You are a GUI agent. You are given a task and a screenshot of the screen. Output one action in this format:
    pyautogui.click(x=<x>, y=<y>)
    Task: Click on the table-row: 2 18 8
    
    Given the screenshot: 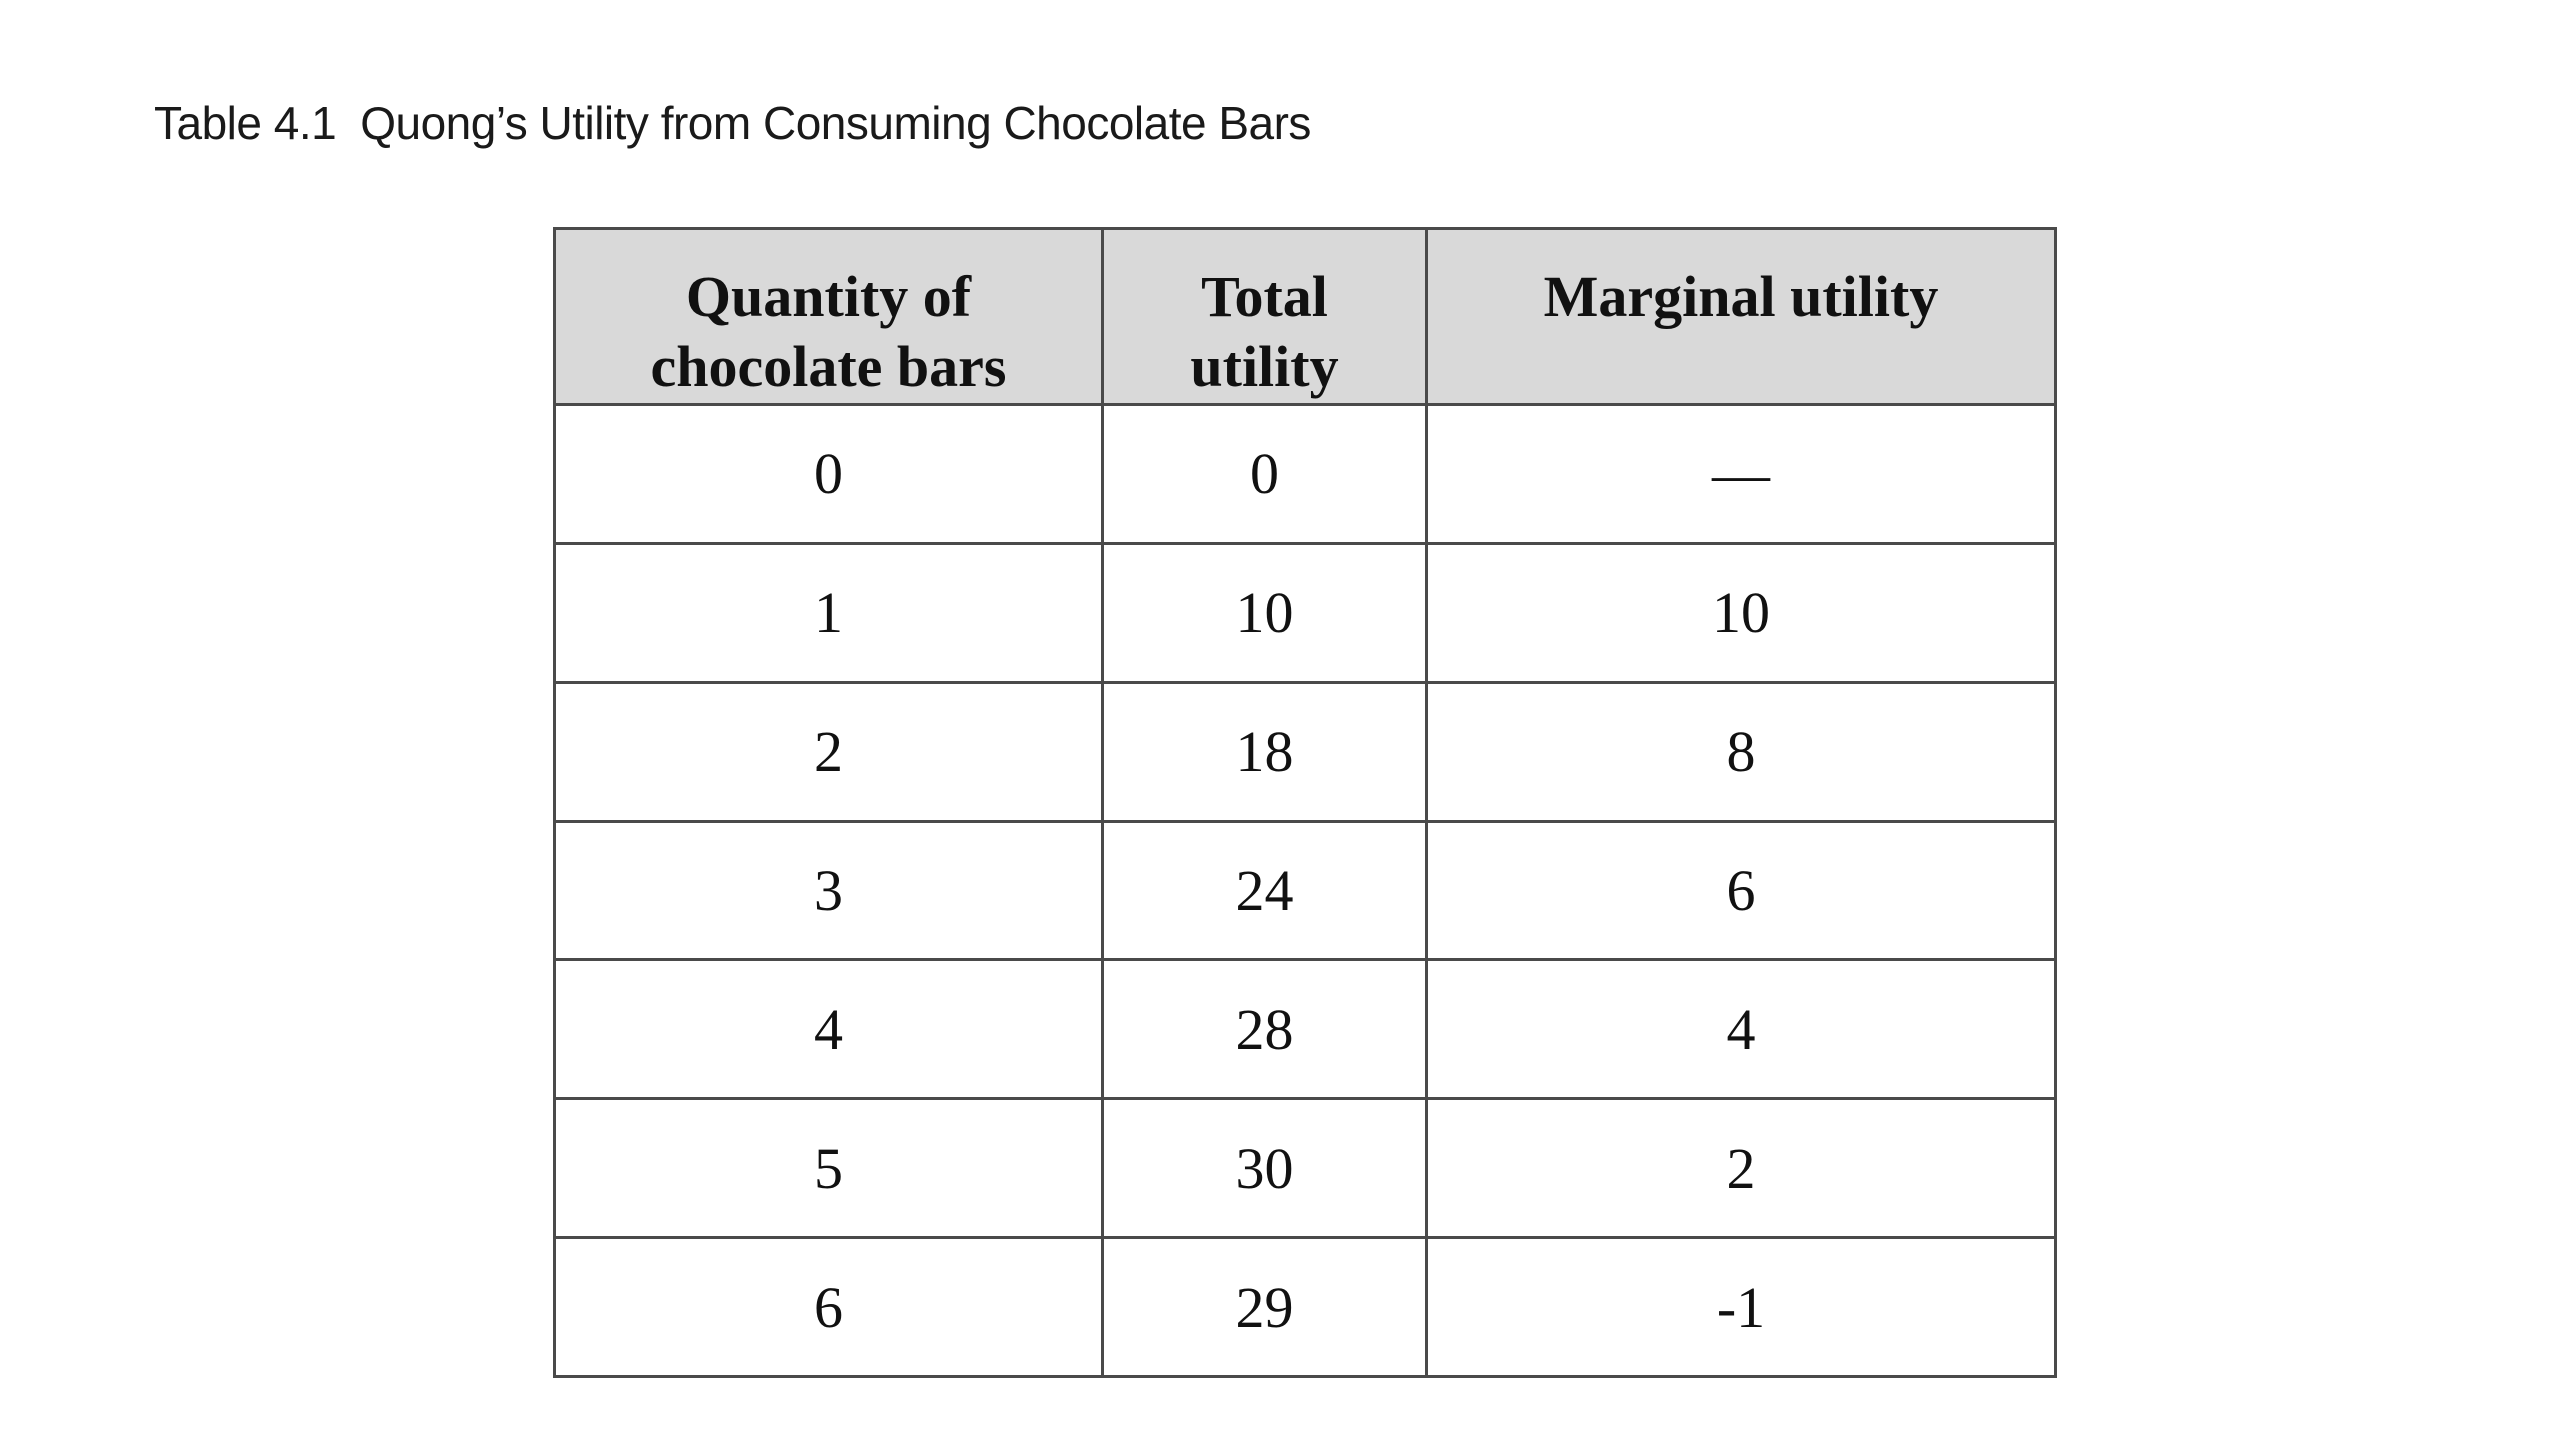 What is the action you would take?
    pyautogui.click(x=1305, y=751)
    